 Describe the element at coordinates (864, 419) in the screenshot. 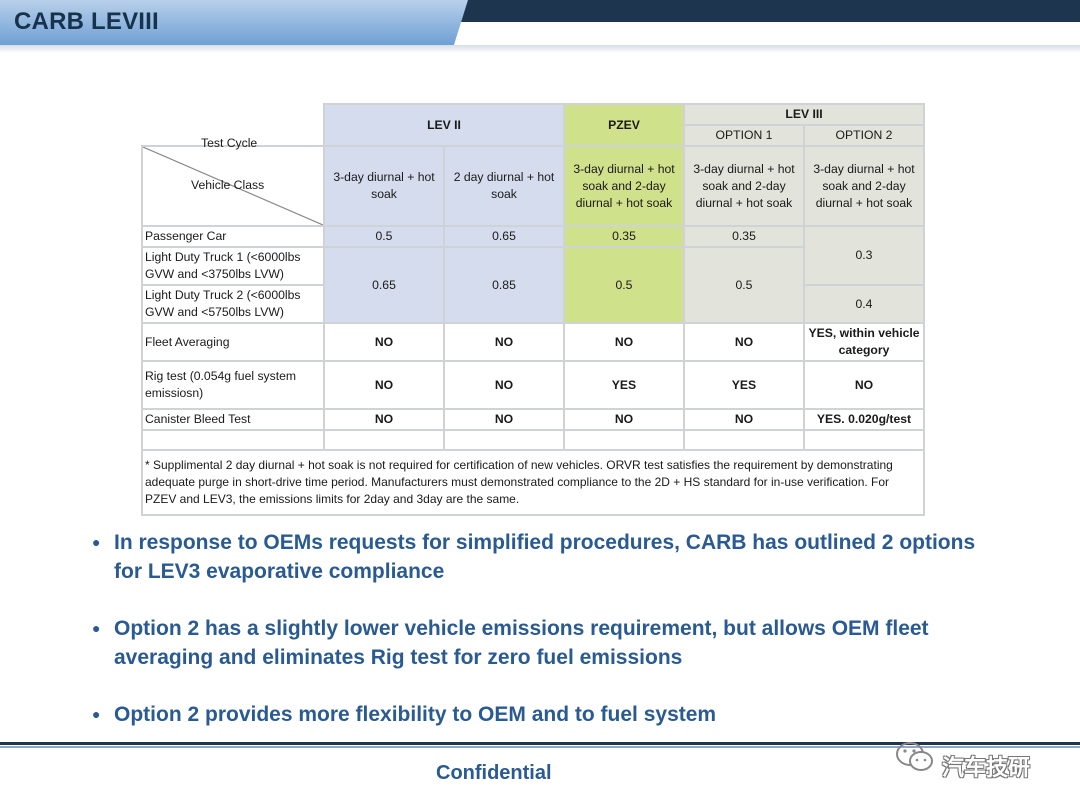

I see `table-cell: YES. 0.020g/test` at that location.